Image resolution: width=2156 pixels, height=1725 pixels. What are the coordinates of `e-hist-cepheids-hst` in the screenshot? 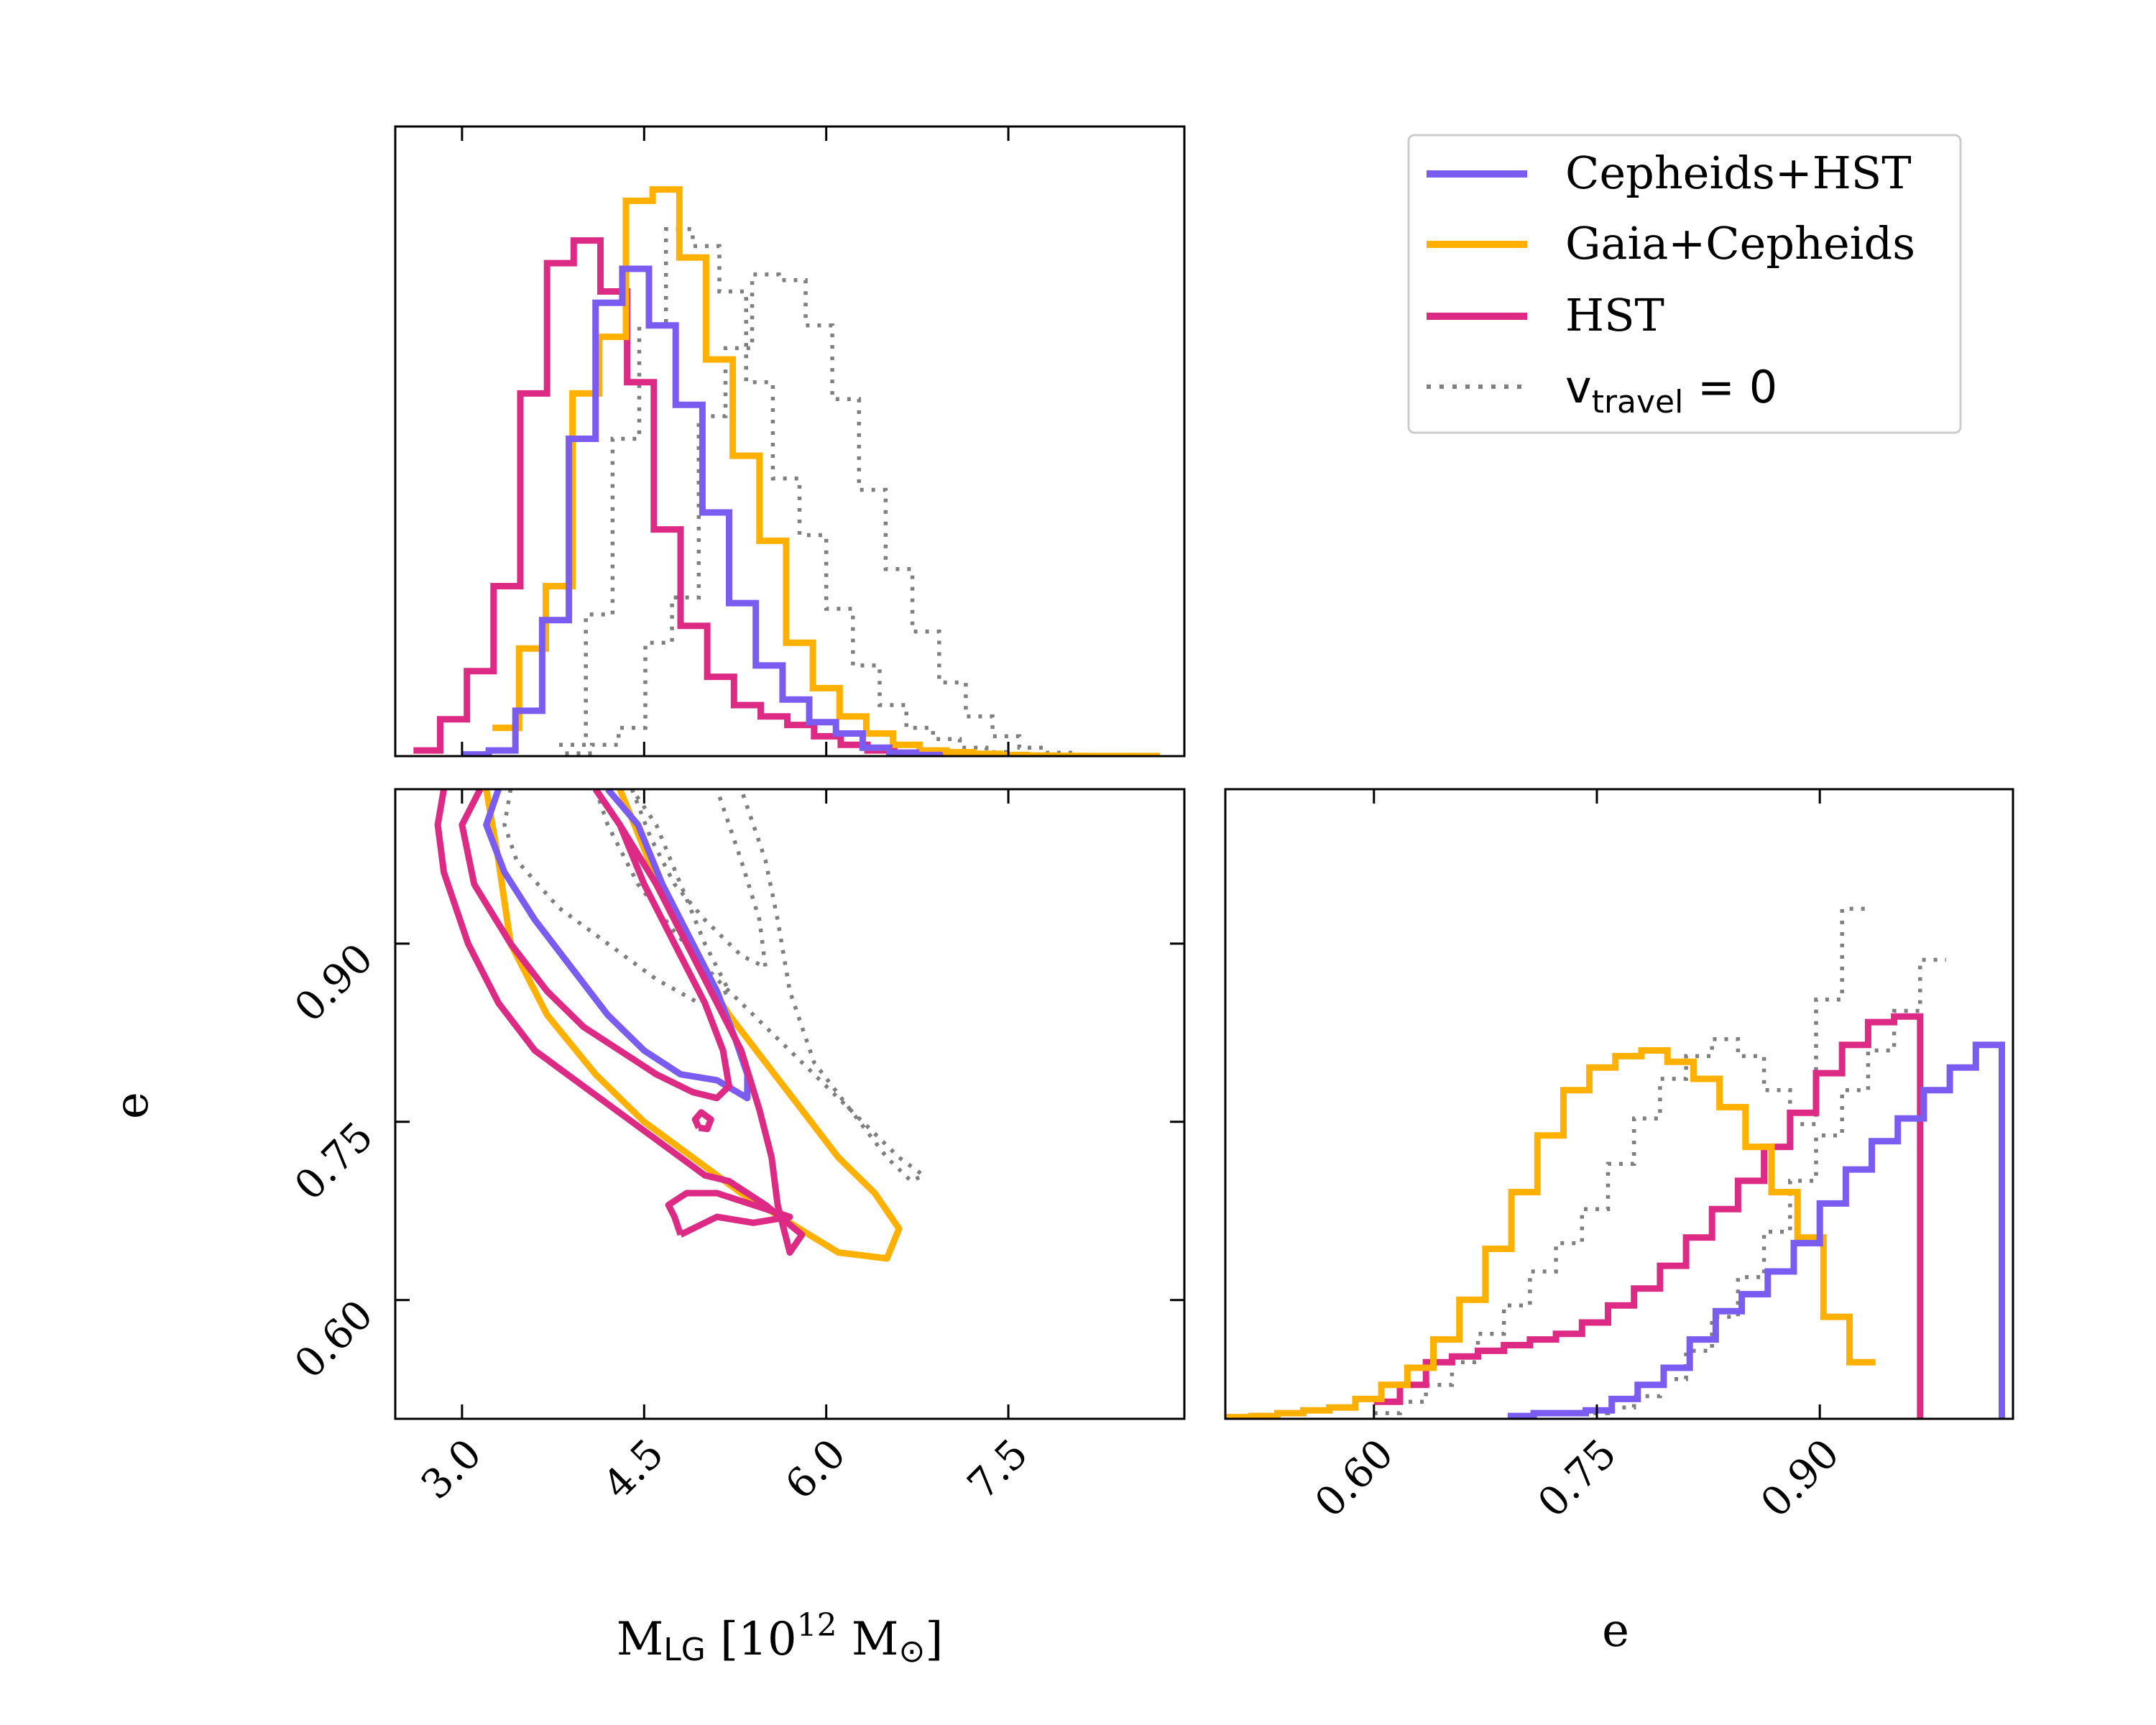 It's located at (1756, 1230).